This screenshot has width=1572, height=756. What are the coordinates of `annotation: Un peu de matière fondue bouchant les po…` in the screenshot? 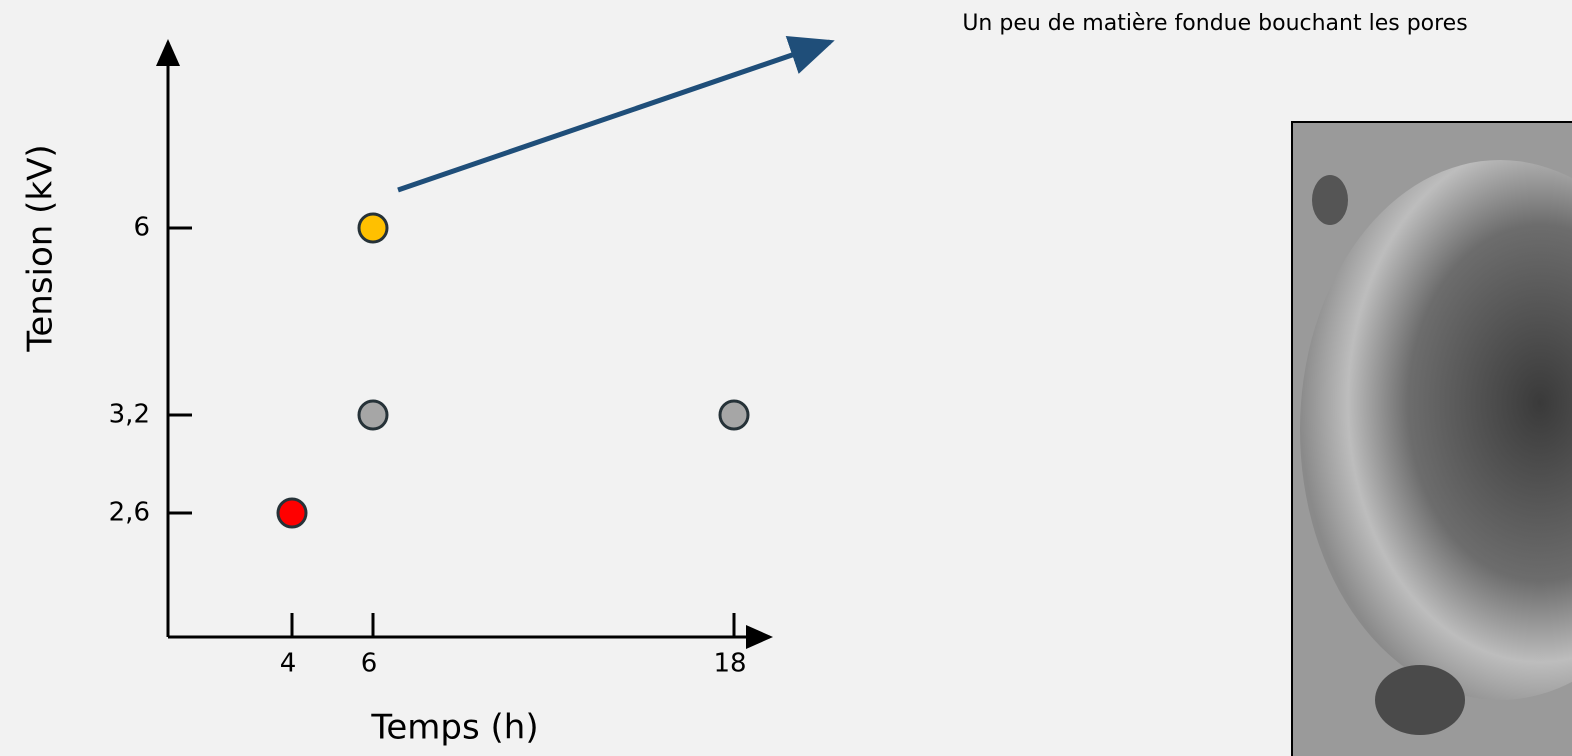 It's located at (1214, 23).